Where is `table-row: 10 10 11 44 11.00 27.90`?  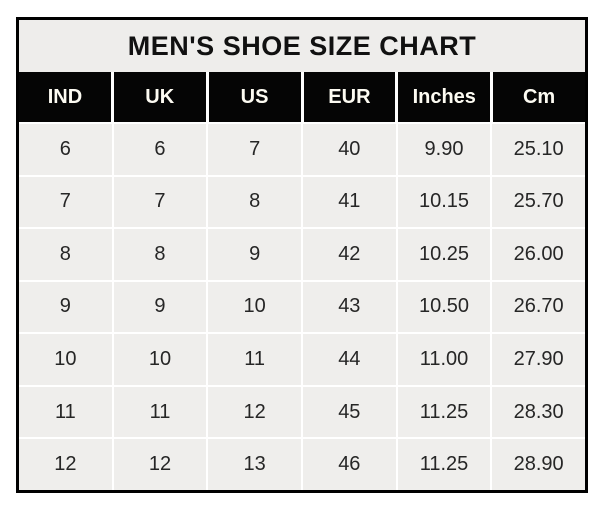
table-row: 10 10 11 44 11.00 27.90 is located at coordinates (302, 359).